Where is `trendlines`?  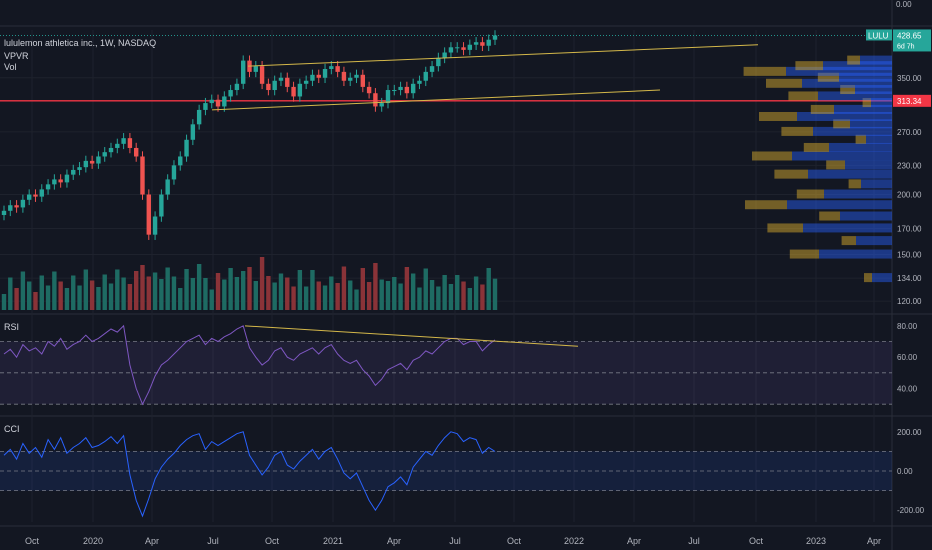
trendlines is located at coordinates (485, 77).